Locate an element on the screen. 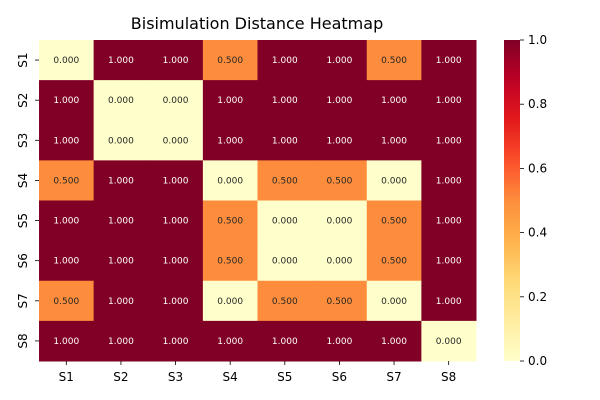 This screenshot has height=400, width=600. colorbar-tick-label: 0.8 is located at coordinates (537, 104).